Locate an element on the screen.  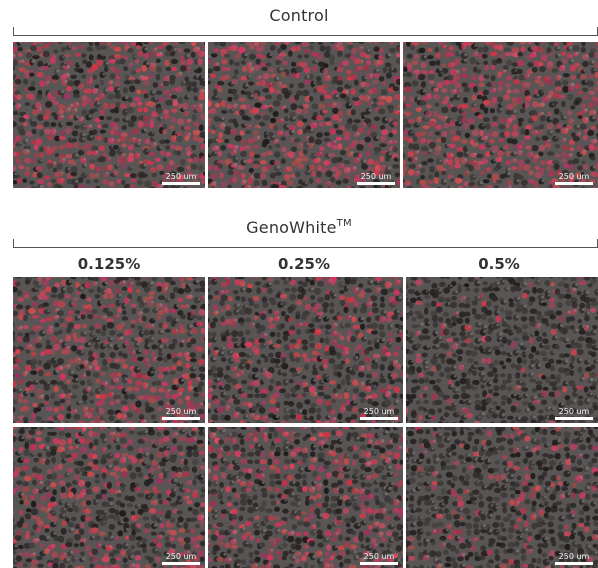
trademark-superscript: TM is located at coordinates (344, 223).